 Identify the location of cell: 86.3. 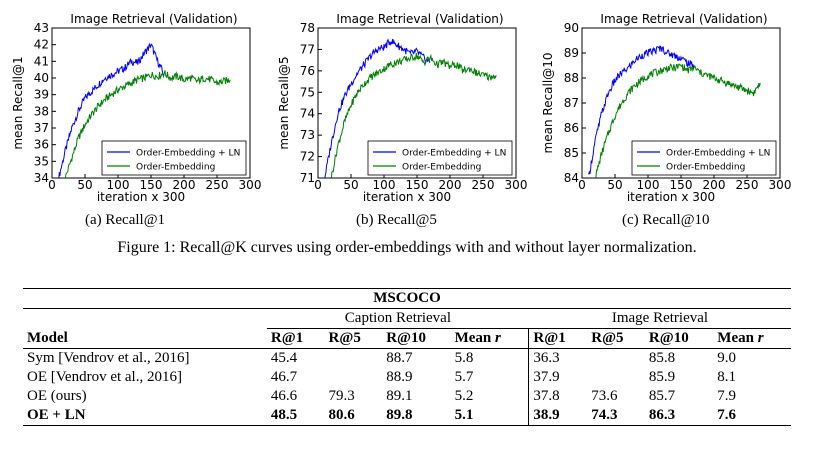
(679, 416).